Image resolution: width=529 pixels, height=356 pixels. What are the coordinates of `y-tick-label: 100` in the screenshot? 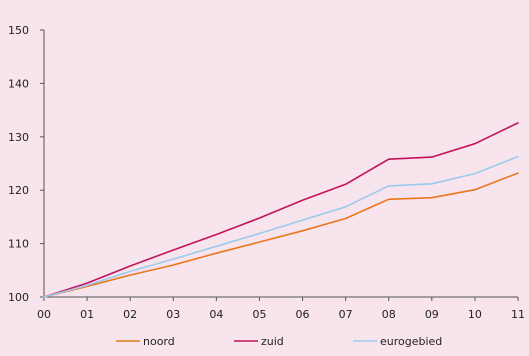 It's located at (18, 297).